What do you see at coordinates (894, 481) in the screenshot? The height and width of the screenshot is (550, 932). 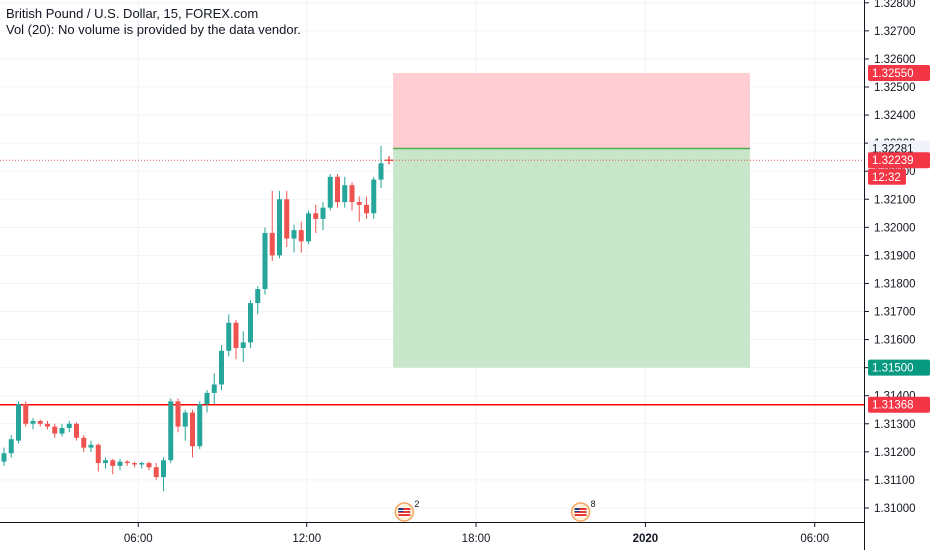 I see `y-tick-label: 1.31100` at bounding box center [894, 481].